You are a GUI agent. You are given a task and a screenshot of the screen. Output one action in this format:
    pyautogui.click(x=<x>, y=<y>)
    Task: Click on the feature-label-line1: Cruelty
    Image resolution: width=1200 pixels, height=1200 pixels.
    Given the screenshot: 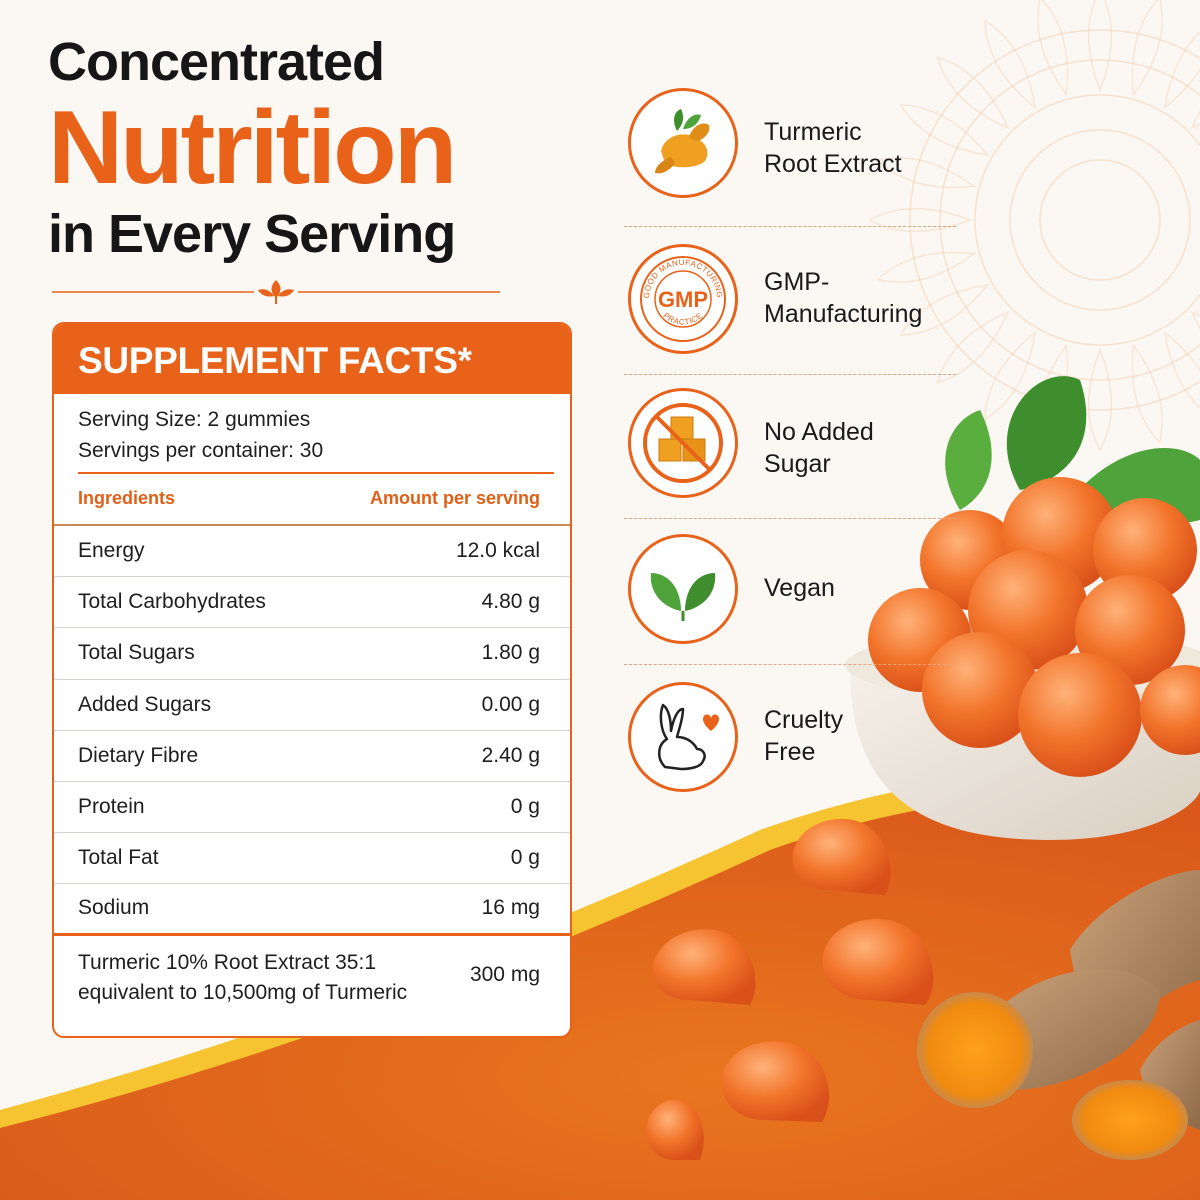 What is the action you would take?
    pyautogui.click(x=804, y=720)
    